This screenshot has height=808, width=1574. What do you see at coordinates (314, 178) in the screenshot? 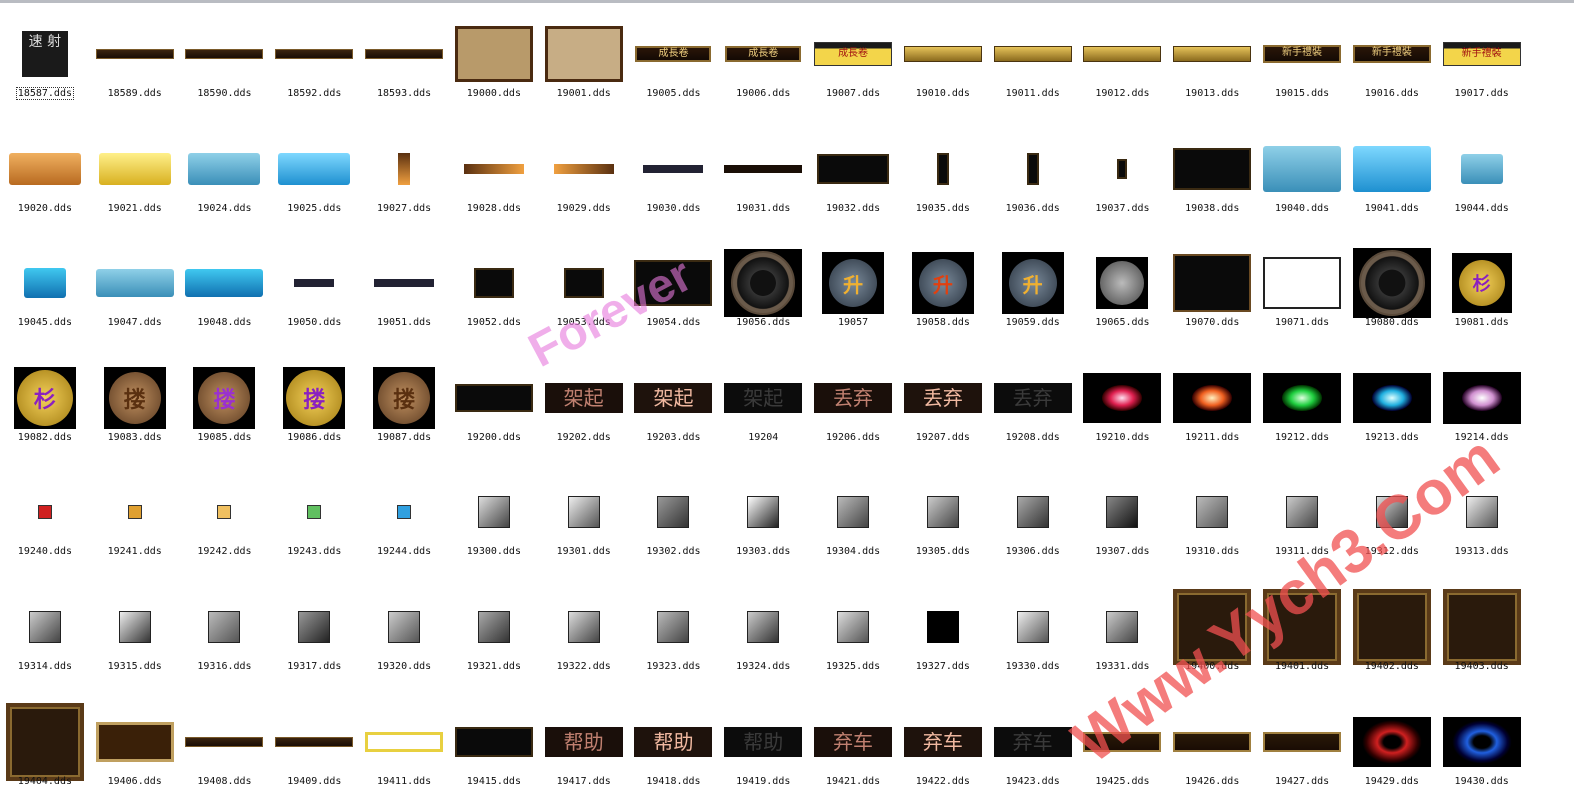
I see `file-item: 19025.dds` at bounding box center [314, 178].